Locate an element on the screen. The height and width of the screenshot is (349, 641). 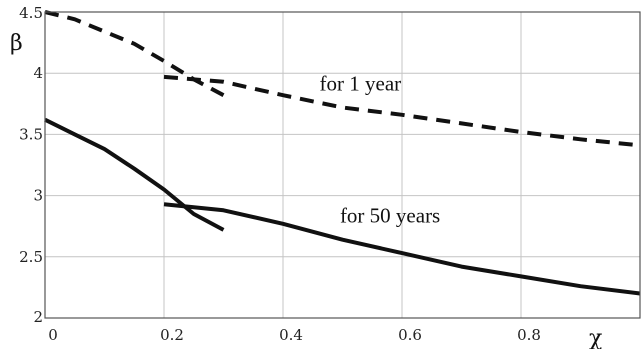
annotations: for 1 year for 50 years is located at coordinates (380, 149).